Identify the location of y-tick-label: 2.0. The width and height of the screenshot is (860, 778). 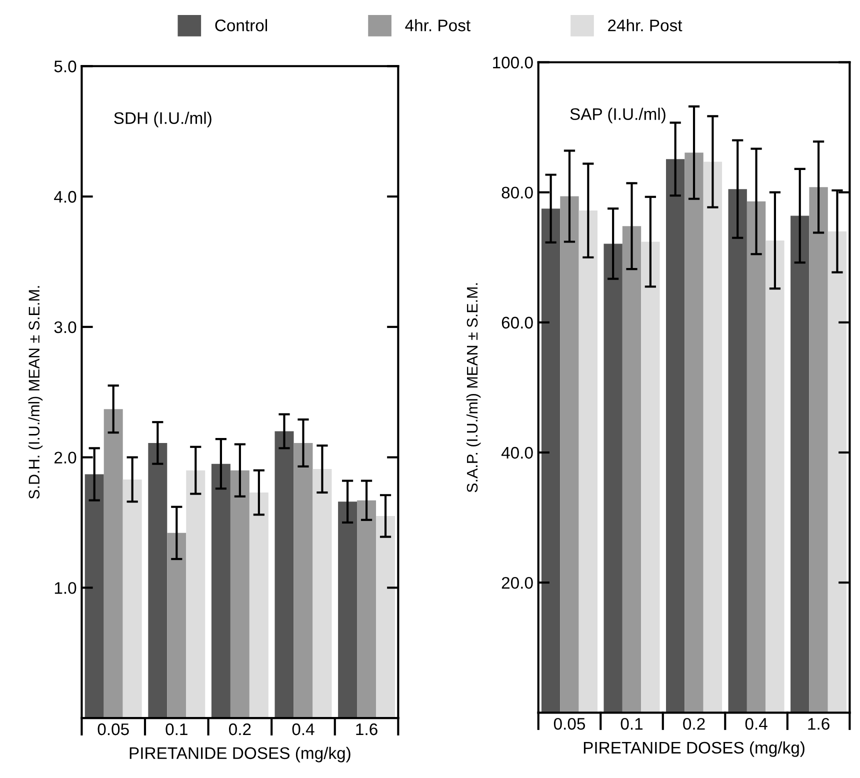
(65, 458).